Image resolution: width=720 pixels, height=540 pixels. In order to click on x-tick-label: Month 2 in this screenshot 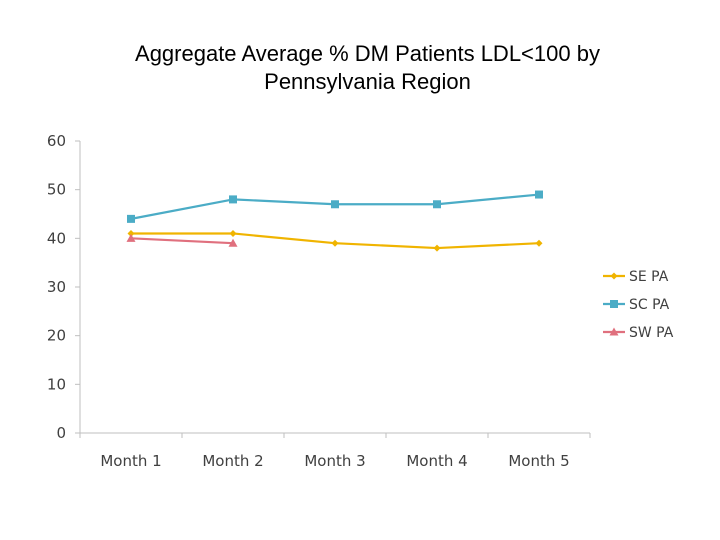, I will do `click(232, 461)`.